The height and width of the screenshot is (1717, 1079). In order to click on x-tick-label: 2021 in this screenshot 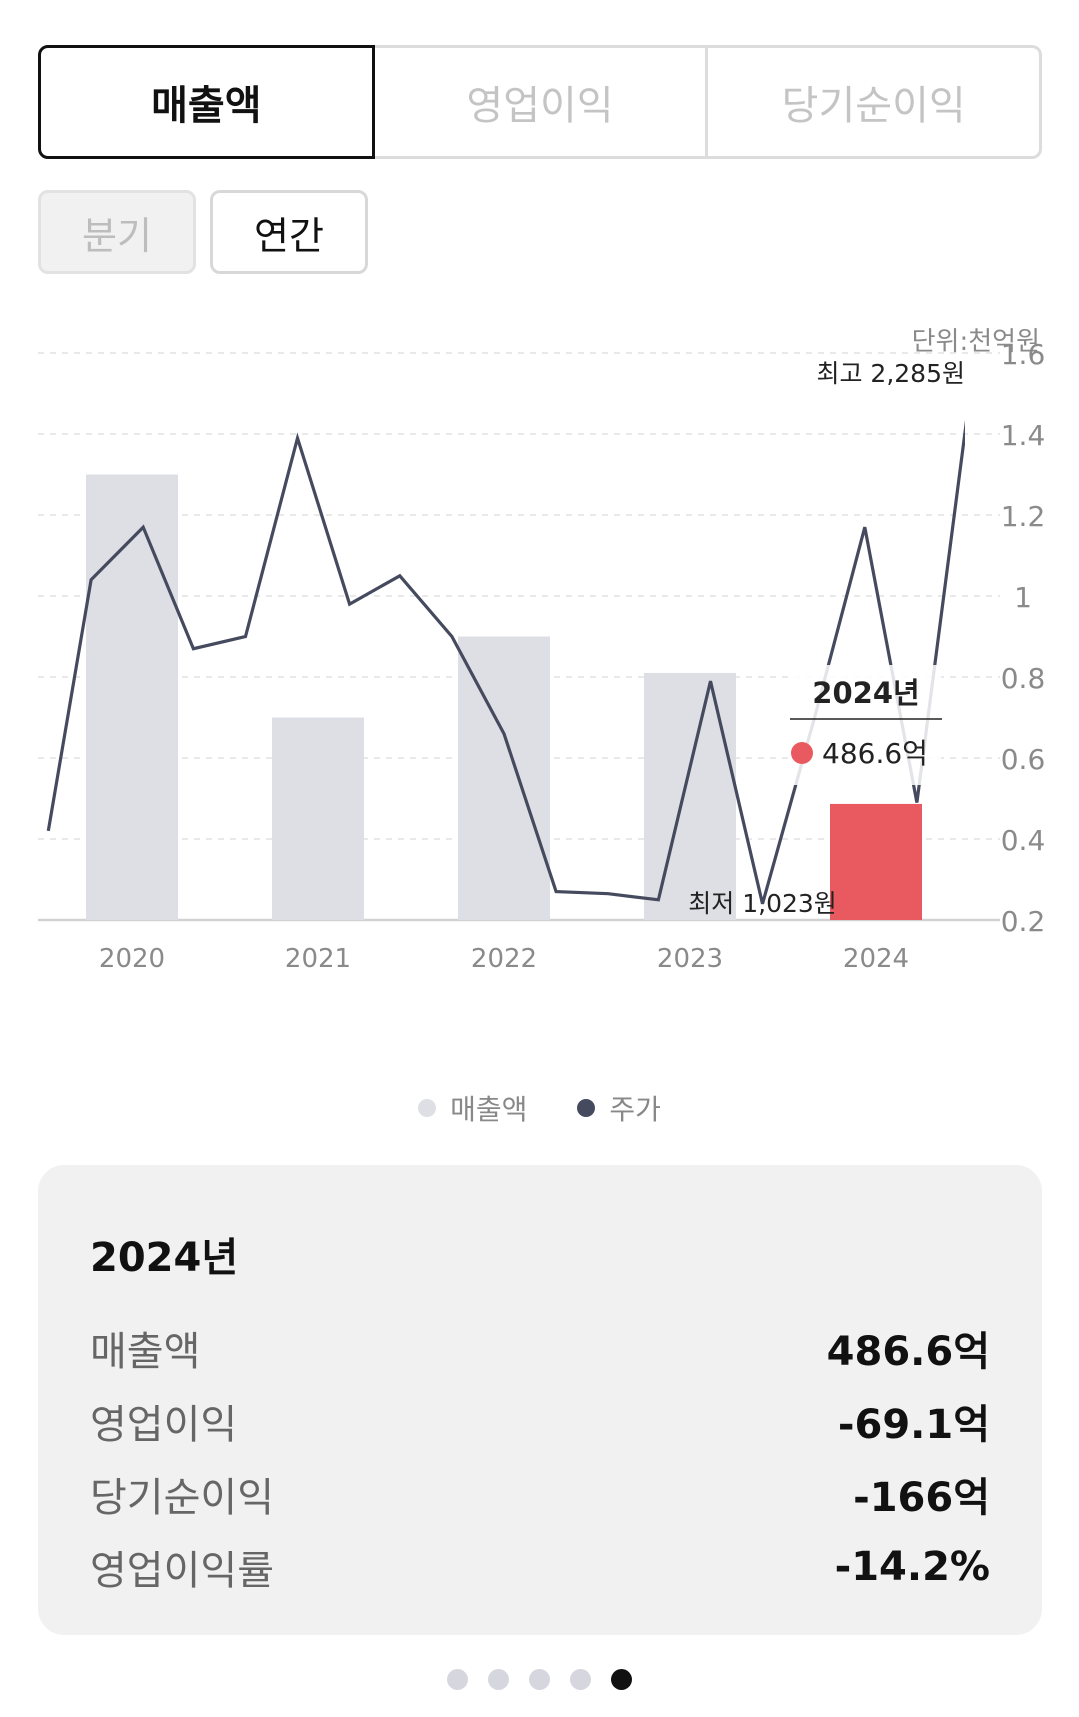, I will do `click(318, 959)`.